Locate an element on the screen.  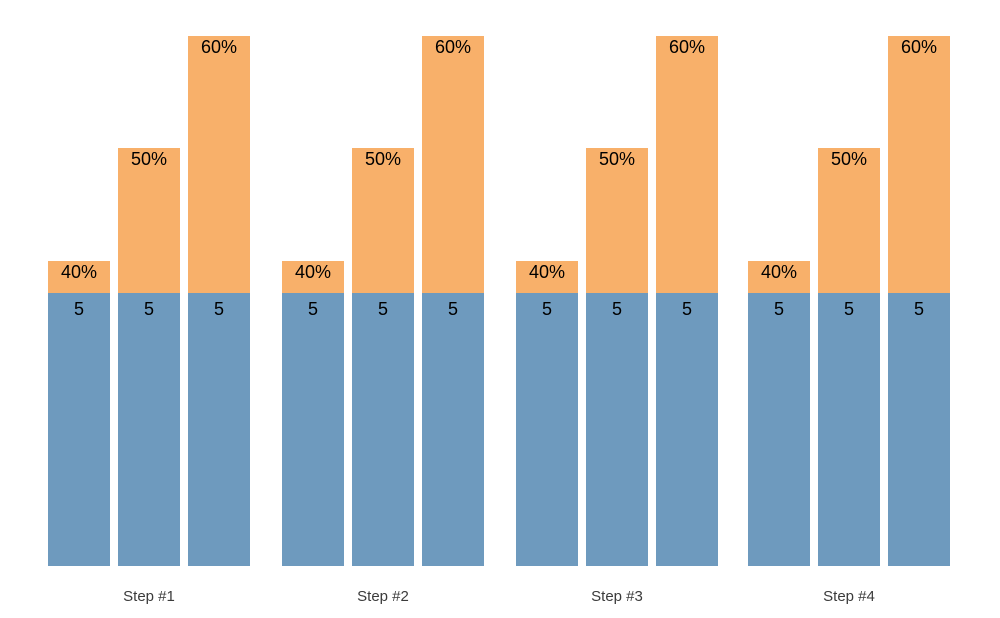
category-label: Step #2 is located at coordinates (383, 596).